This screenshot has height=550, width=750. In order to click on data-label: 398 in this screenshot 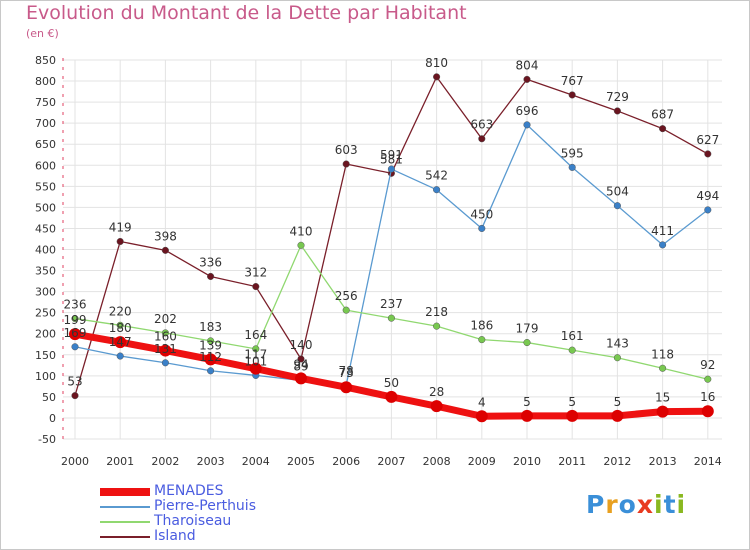, I will do `click(165, 236)`.